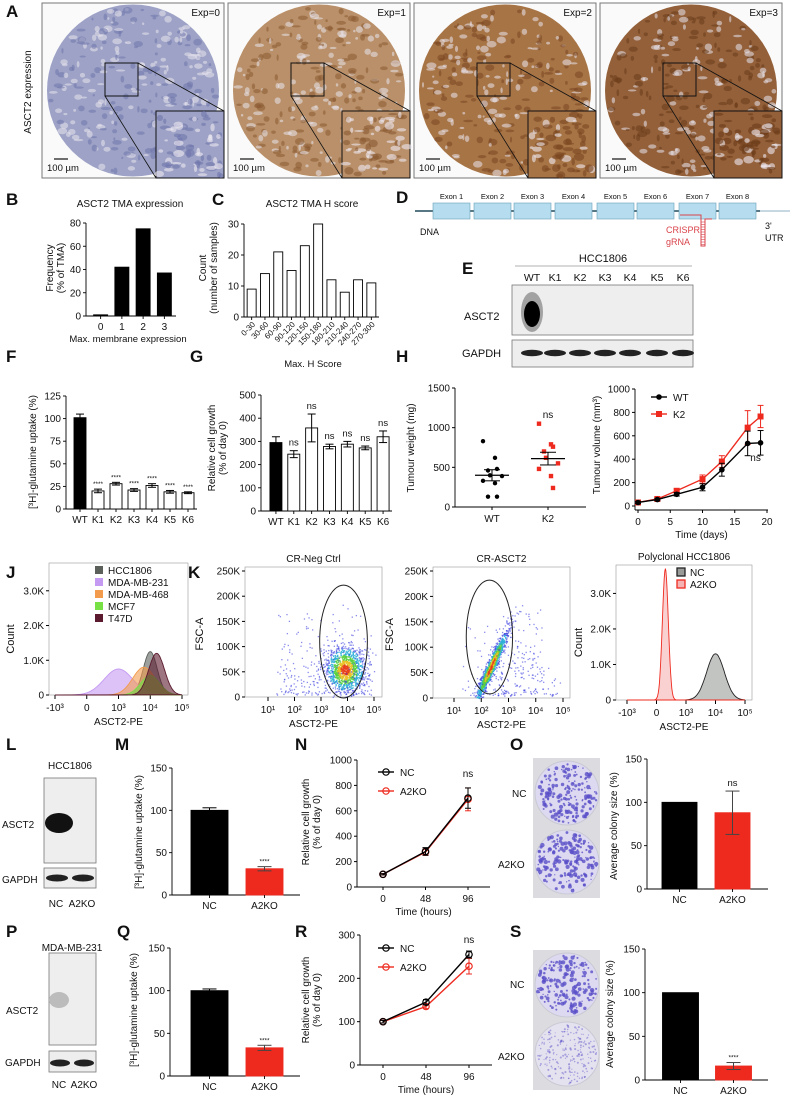  What do you see at coordinates (655, 196) in the screenshot?
I see `exon-label: Exon 6` at bounding box center [655, 196].